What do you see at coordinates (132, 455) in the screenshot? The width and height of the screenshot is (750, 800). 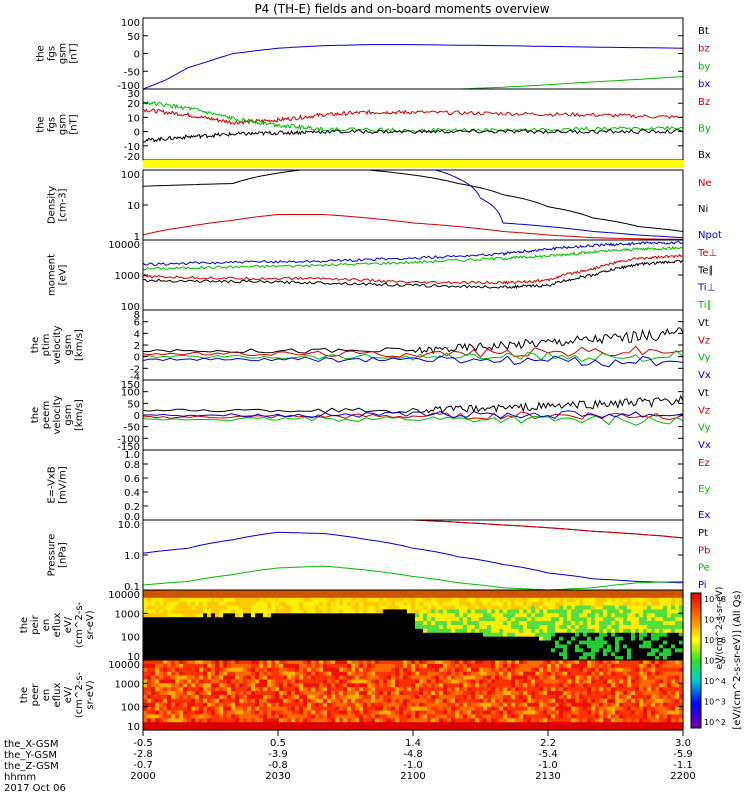 I see `y-tick-label: 1.0` at bounding box center [132, 455].